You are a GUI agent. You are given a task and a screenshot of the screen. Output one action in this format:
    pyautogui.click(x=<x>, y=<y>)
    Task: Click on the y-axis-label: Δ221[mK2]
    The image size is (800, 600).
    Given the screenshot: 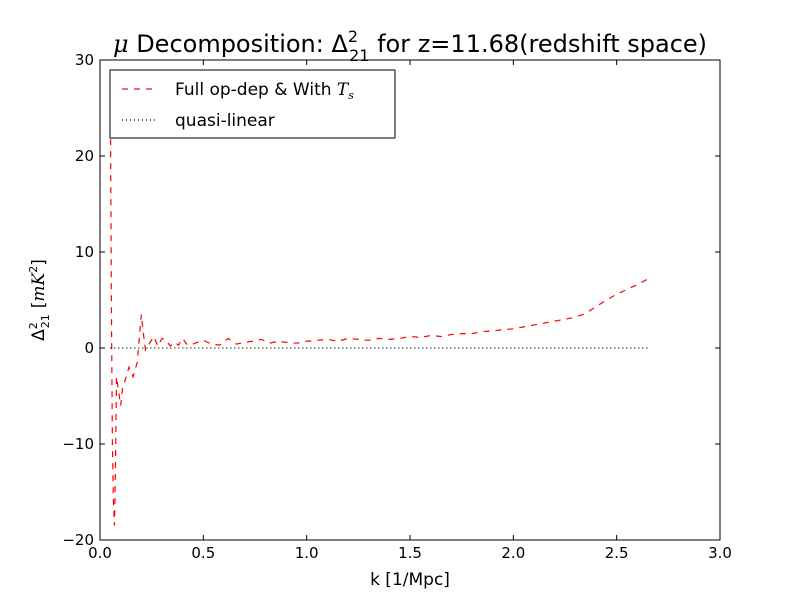 What is the action you would take?
    pyautogui.click(x=39, y=300)
    